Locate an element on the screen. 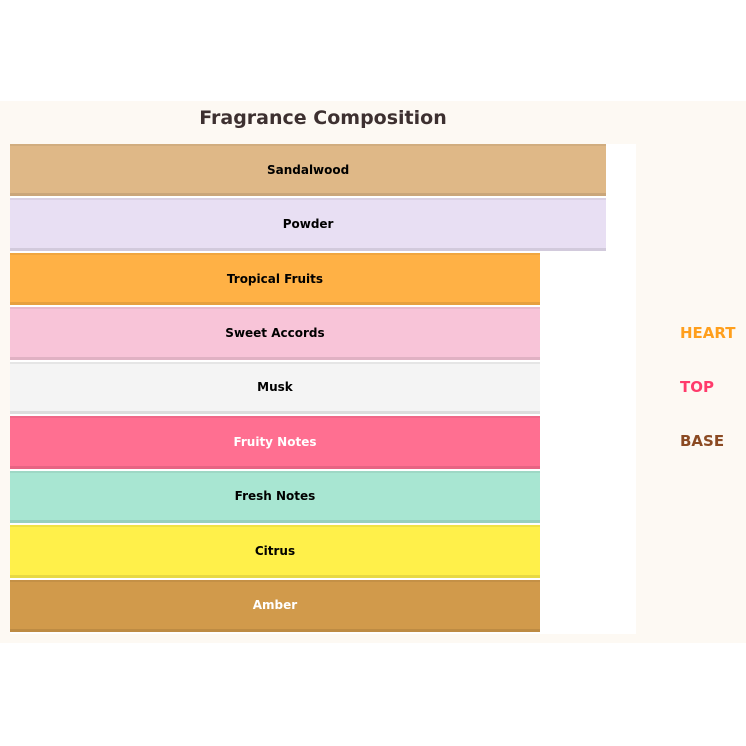  bar-citrus: Citrus is located at coordinates (275, 551).